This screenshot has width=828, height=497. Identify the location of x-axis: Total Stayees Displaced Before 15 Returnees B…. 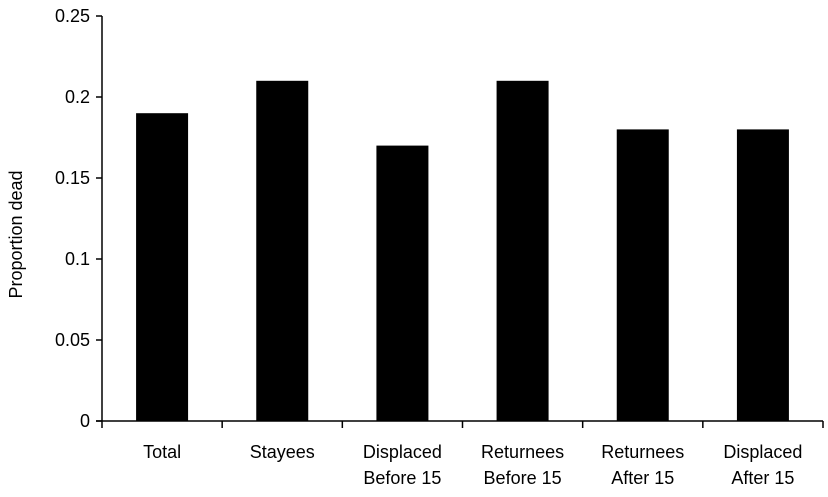
(460, 454).